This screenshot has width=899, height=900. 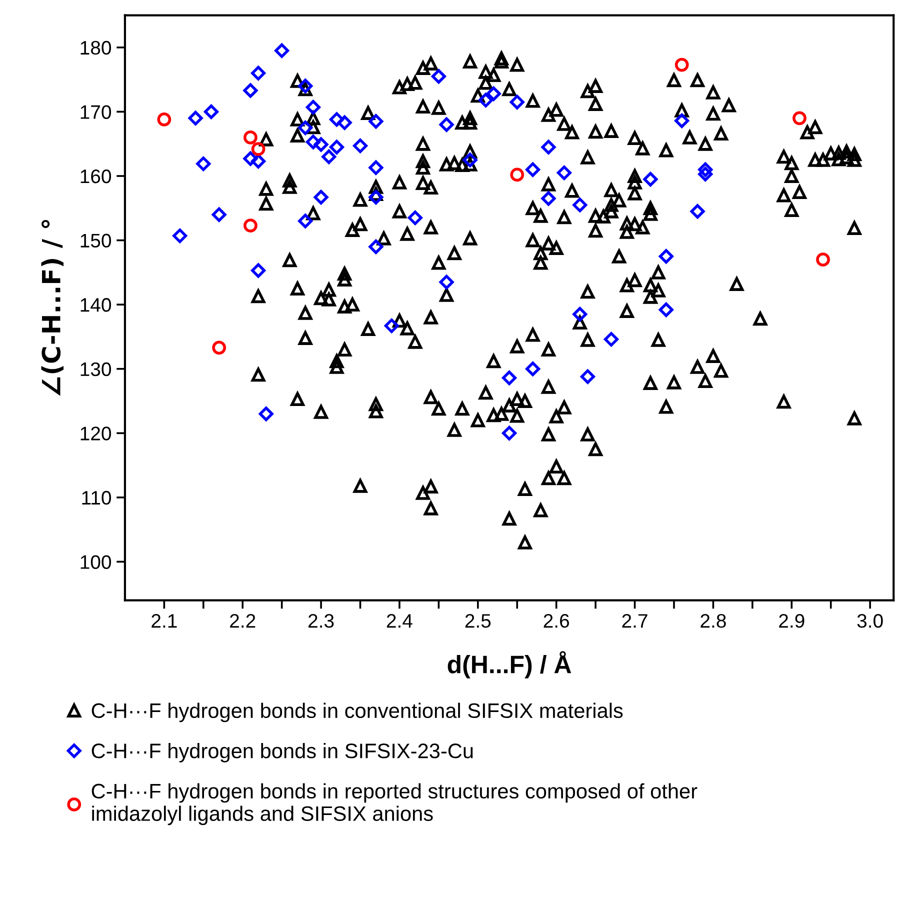 What do you see at coordinates (321, 621) in the screenshot?
I see `x-tick-label: 2.3` at bounding box center [321, 621].